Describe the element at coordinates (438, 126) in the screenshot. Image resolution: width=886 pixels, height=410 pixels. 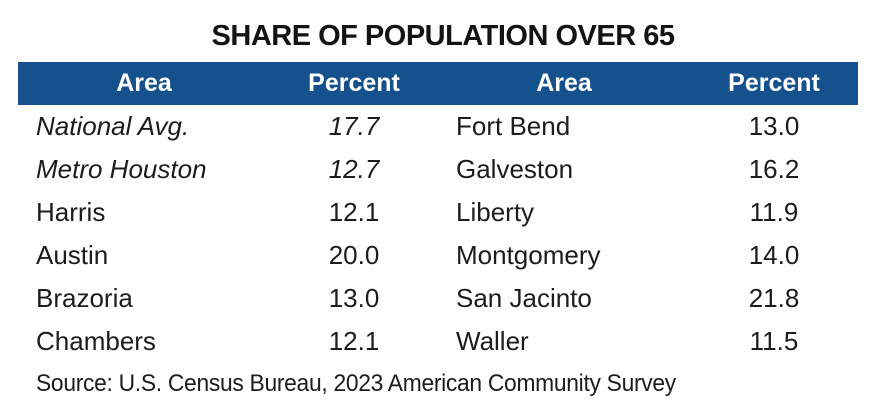
I see `table-row: National Avg. 17.7 Fort Bend 13.0` at that location.